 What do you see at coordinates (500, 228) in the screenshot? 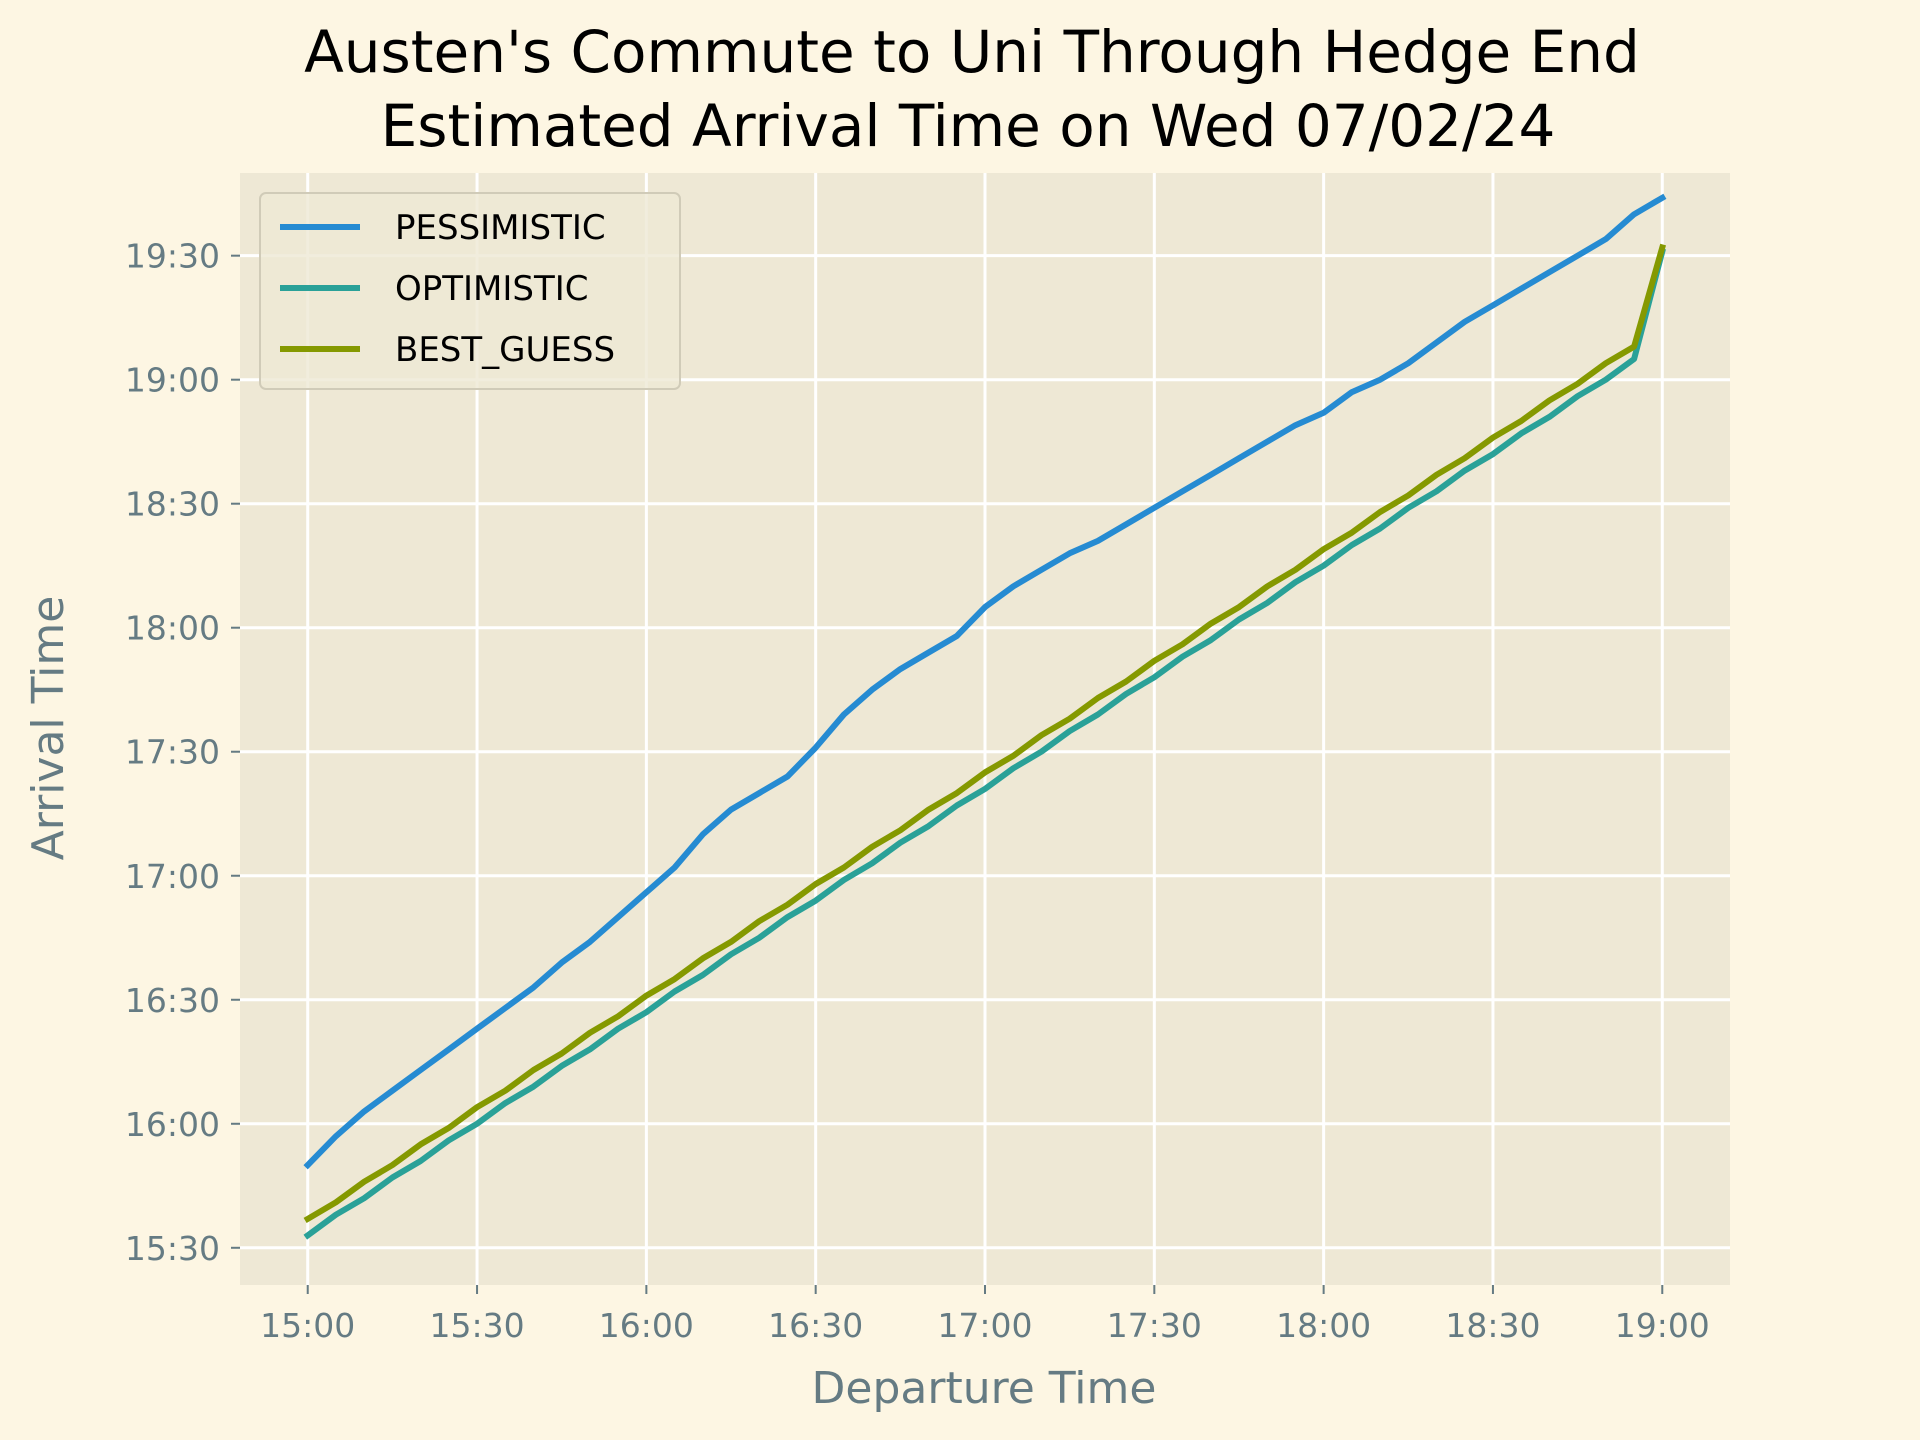
I see `legend-label-pessimistic: PESSIMISTIC` at bounding box center [500, 228].